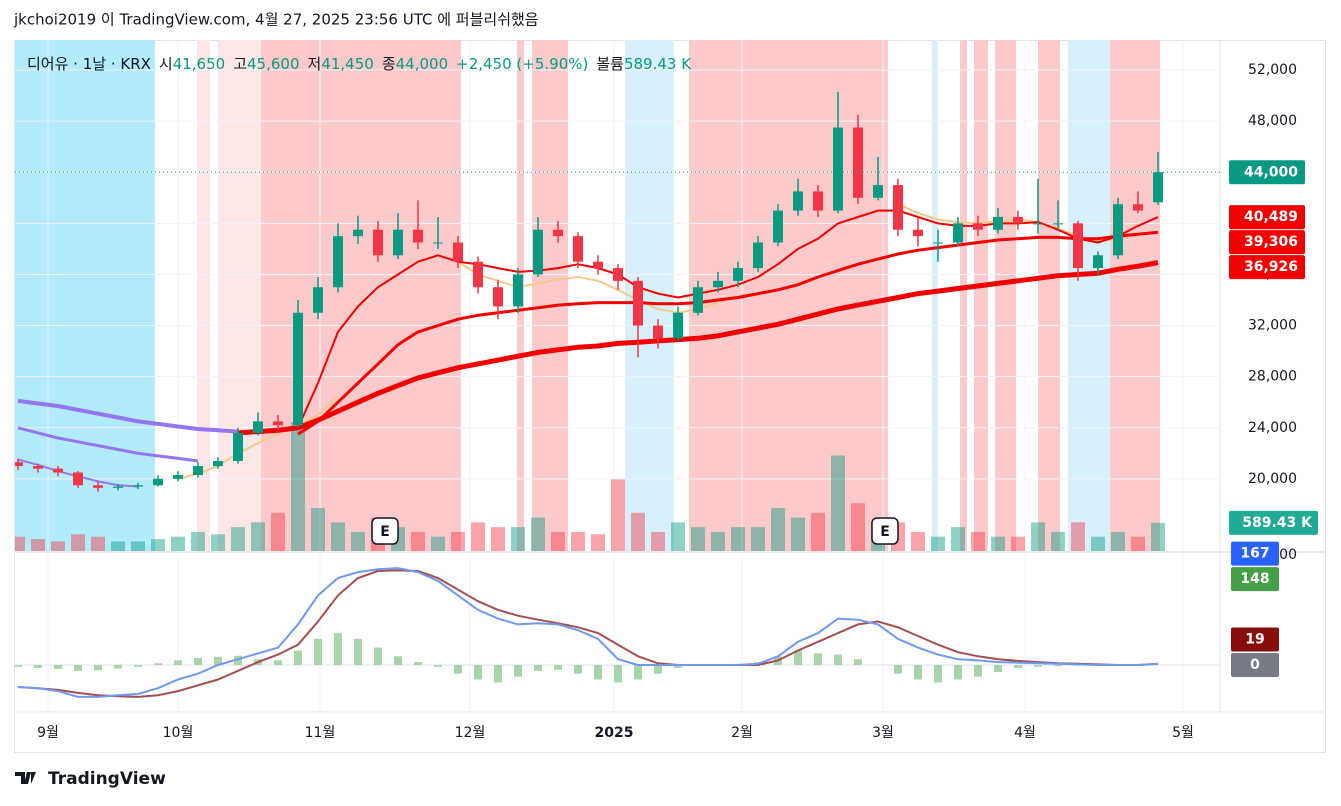 The height and width of the screenshot is (806, 1341). What do you see at coordinates (1277, 523) in the screenshot?
I see `volume-label: 589.43 K` at bounding box center [1277, 523].